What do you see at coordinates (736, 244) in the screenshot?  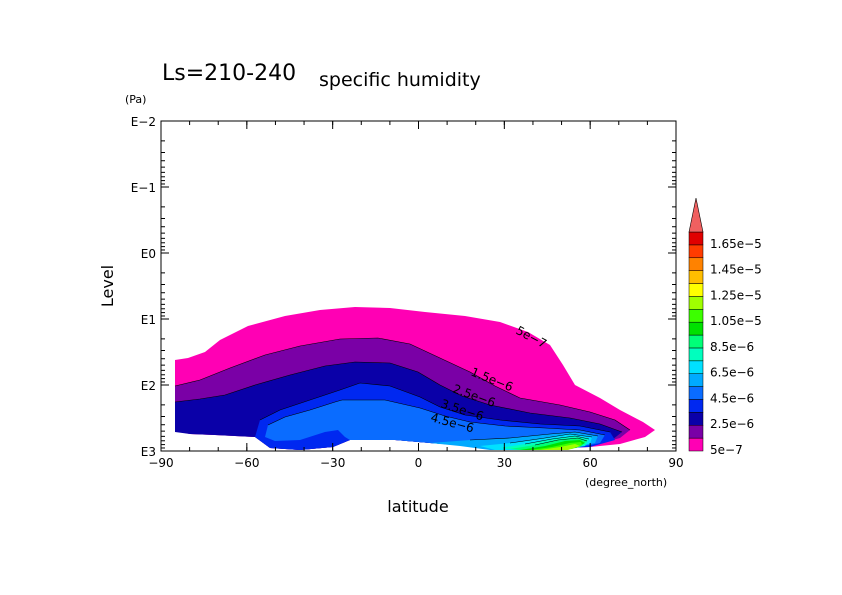 I see `colorbar-label: 1.65e−5` at bounding box center [736, 244].